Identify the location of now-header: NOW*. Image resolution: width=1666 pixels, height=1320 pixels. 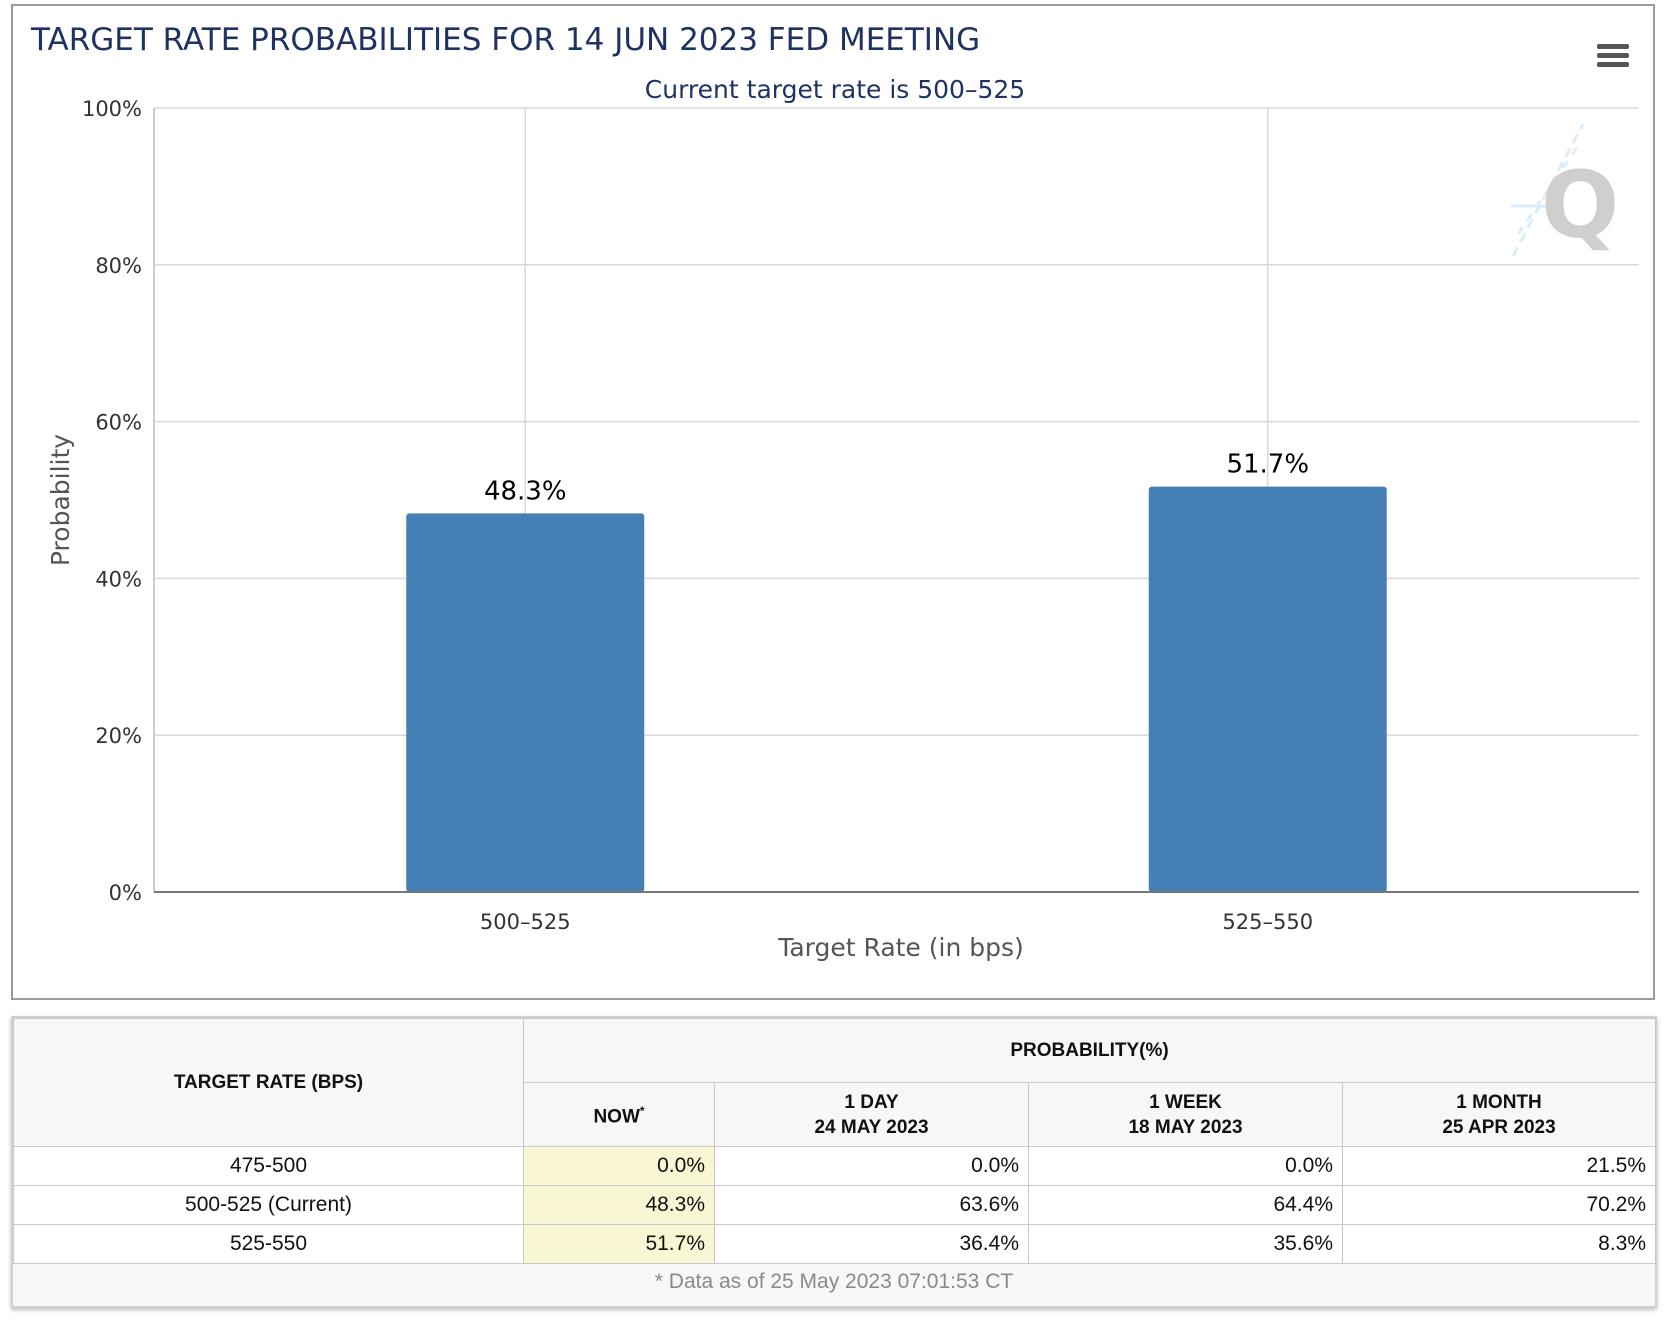
(619, 1114).